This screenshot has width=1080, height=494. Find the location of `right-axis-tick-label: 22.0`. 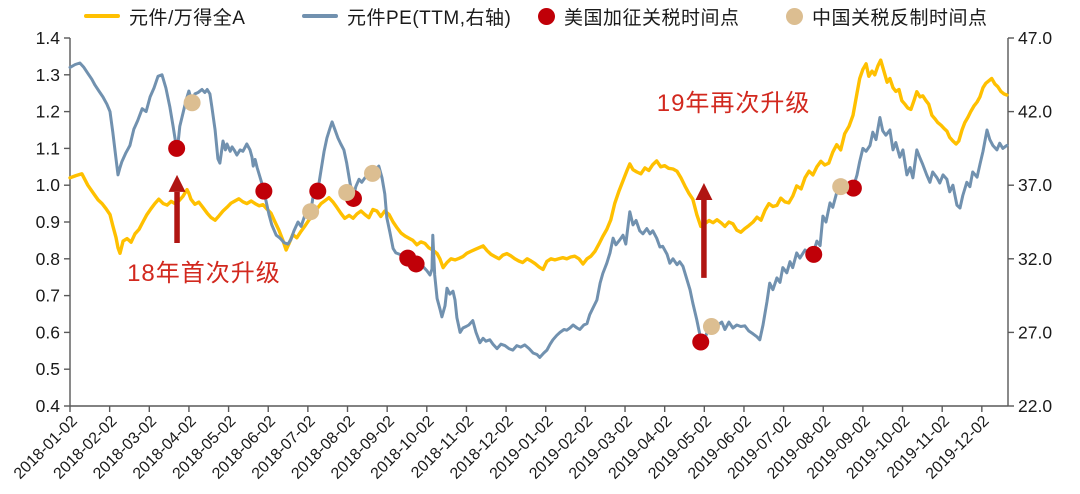

right-axis-tick-label: 22.0 is located at coordinates (1035, 406).